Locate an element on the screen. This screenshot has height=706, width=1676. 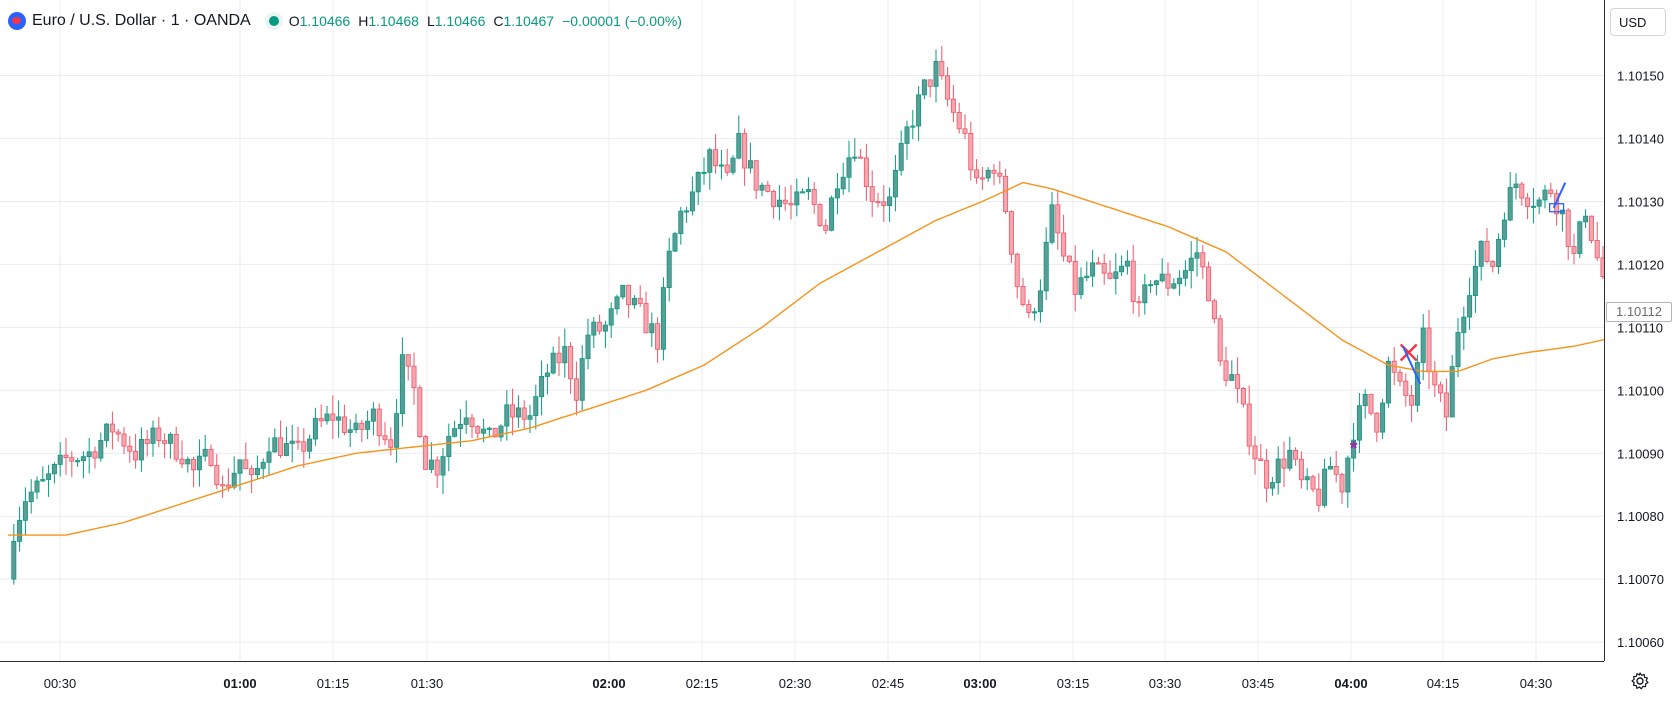
currency-button: USD is located at coordinates (1638, 22).